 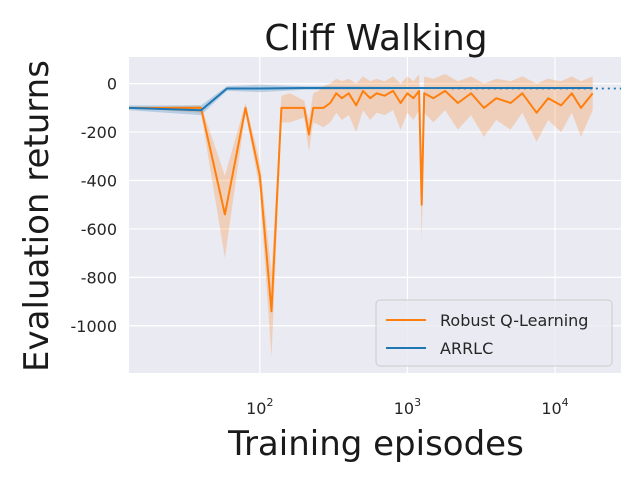 What do you see at coordinates (259, 407) in the screenshot?
I see `x-tick-label: 10²` at bounding box center [259, 407].